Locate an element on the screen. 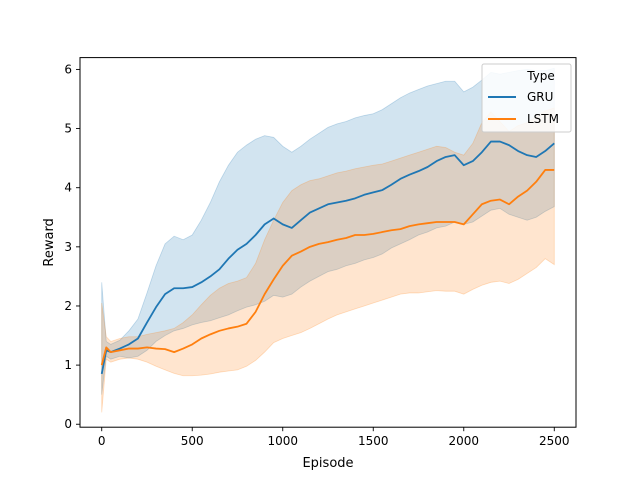  x-tick-label: 1000 is located at coordinates (282, 441).